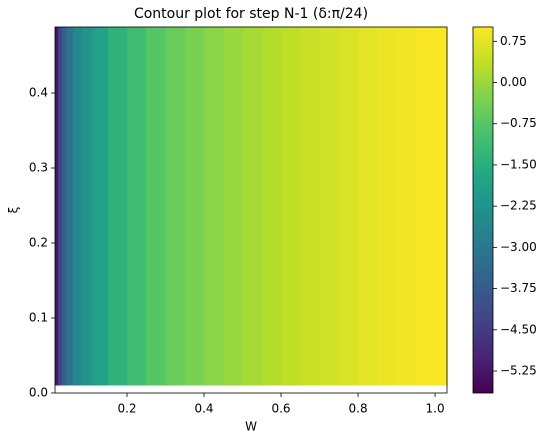 The image size is (550, 436). What do you see at coordinates (518, 123) in the screenshot?
I see `colorbar-tick-label: −0.75` at bounding box center [518, 123].